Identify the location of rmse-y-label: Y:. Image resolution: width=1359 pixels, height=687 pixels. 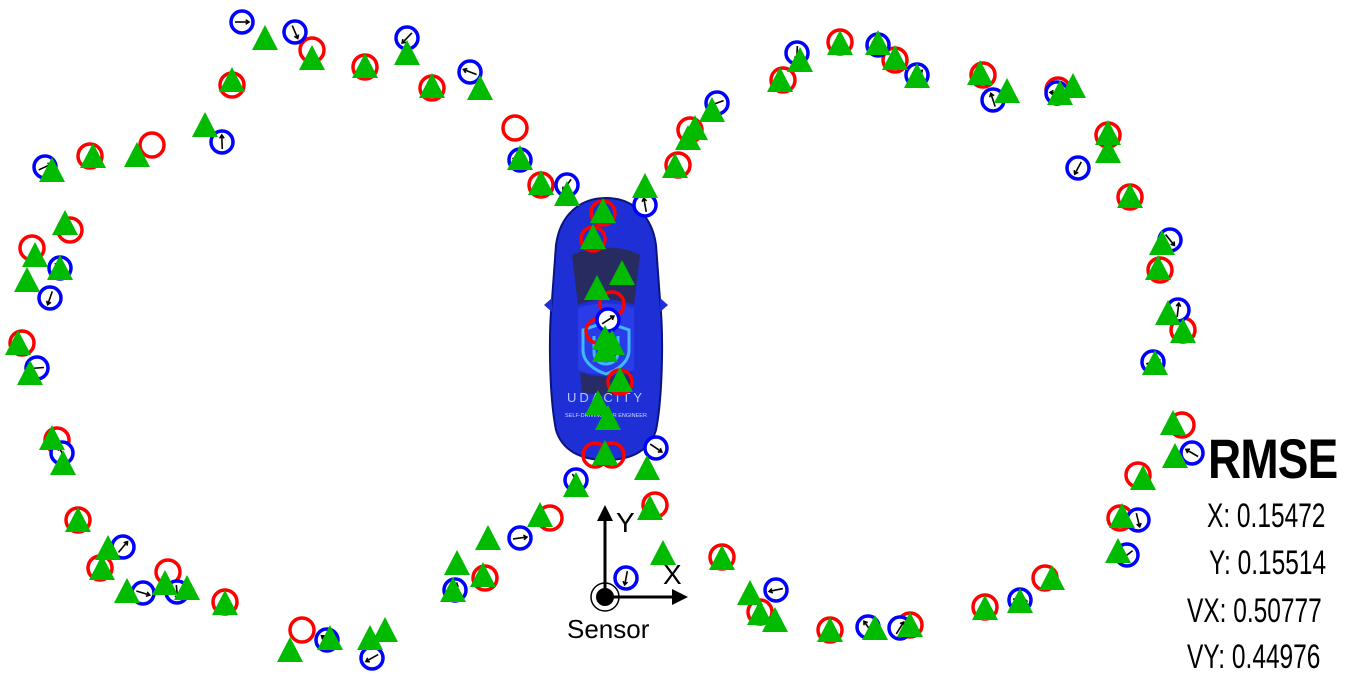
(1223, 563).